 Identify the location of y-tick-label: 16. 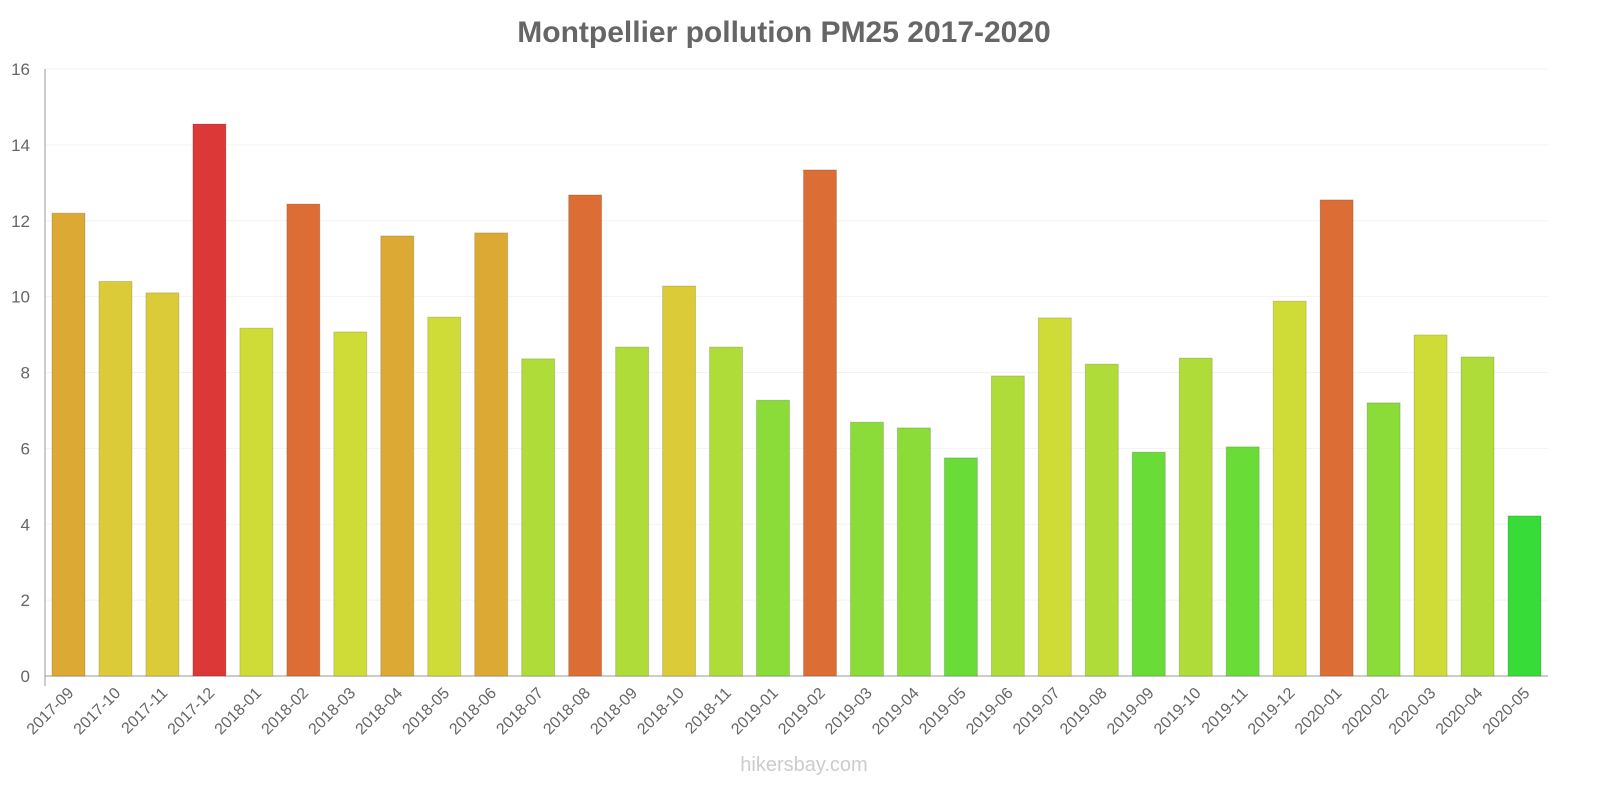
(20, 69).